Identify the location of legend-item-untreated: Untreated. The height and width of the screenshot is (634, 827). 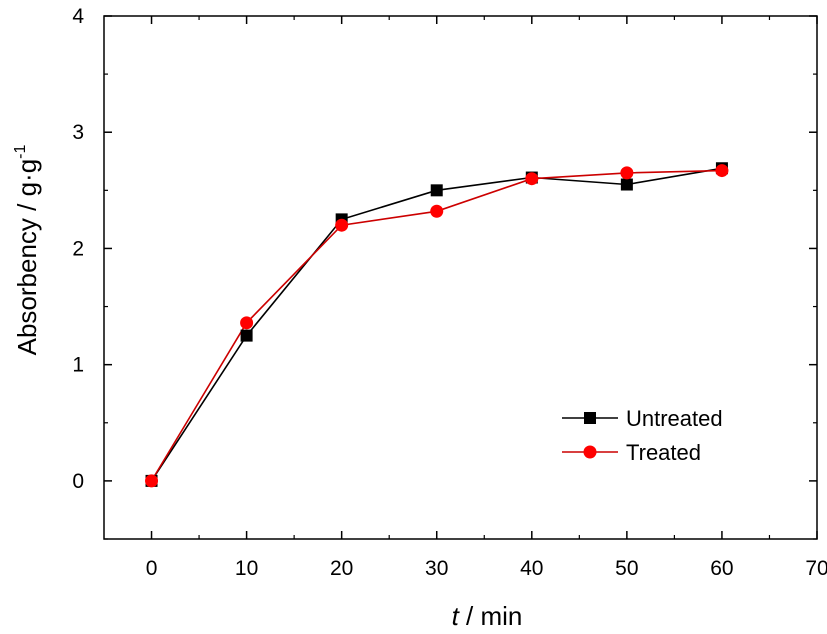
(642, 418).